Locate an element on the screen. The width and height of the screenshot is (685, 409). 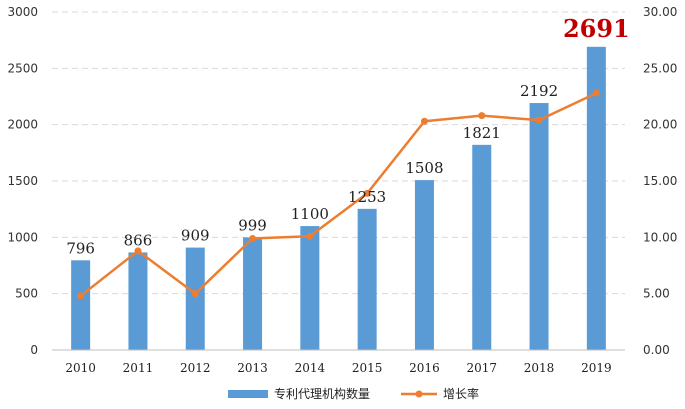
x-tick-label: 2017 is located at coordinates (481, 368).